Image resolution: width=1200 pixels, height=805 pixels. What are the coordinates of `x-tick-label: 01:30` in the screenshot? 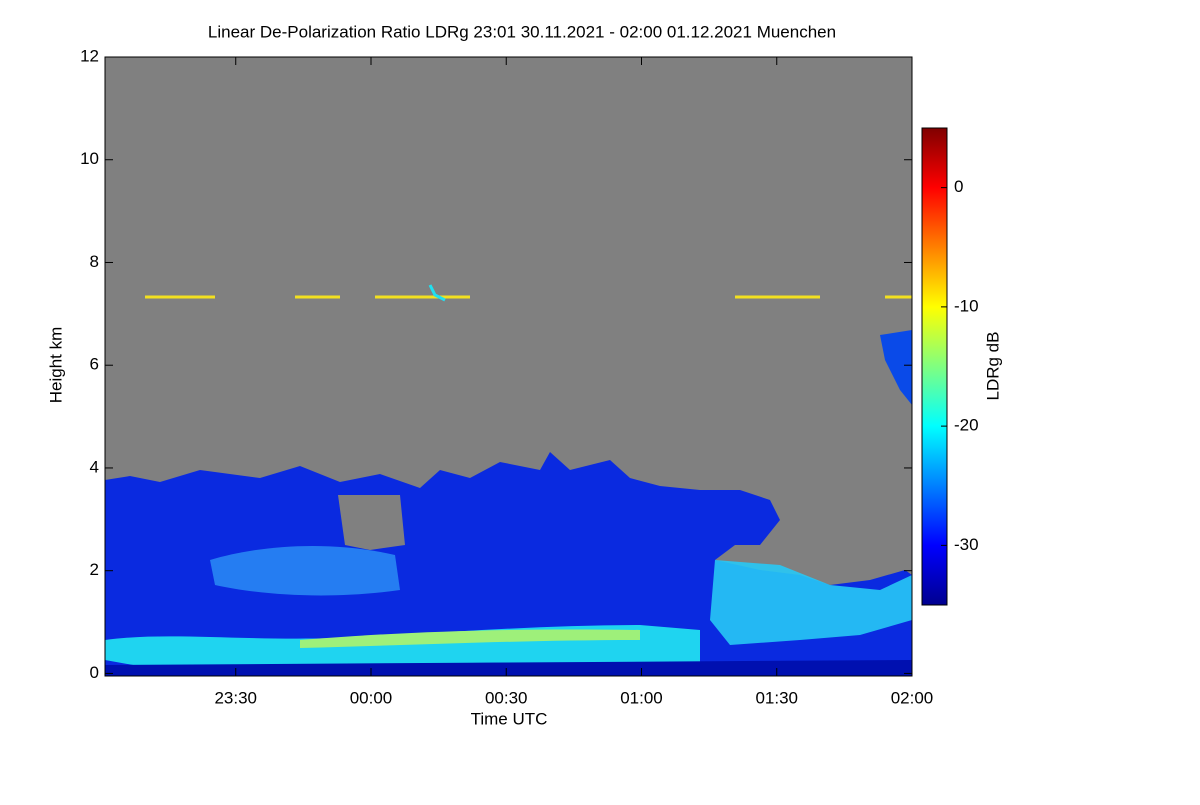 It's located at (776, 697).